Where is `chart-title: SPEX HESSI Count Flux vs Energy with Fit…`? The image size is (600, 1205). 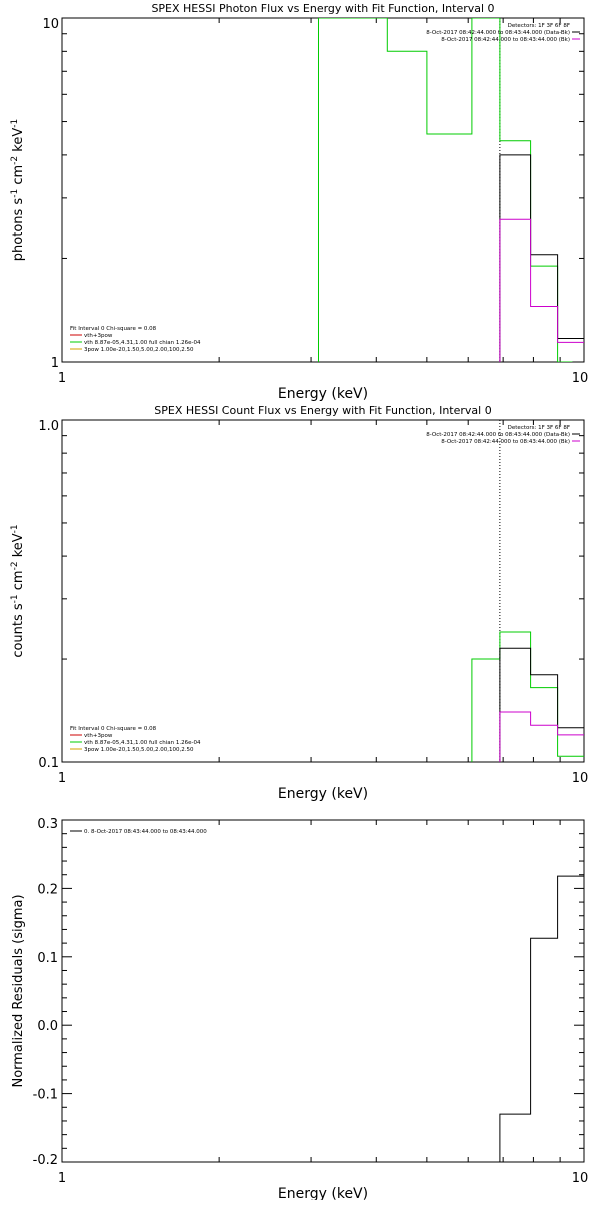 chart-title: SPEX HESSI Count Flux vs Energy with Fit… is located at coordinates (322, 410).